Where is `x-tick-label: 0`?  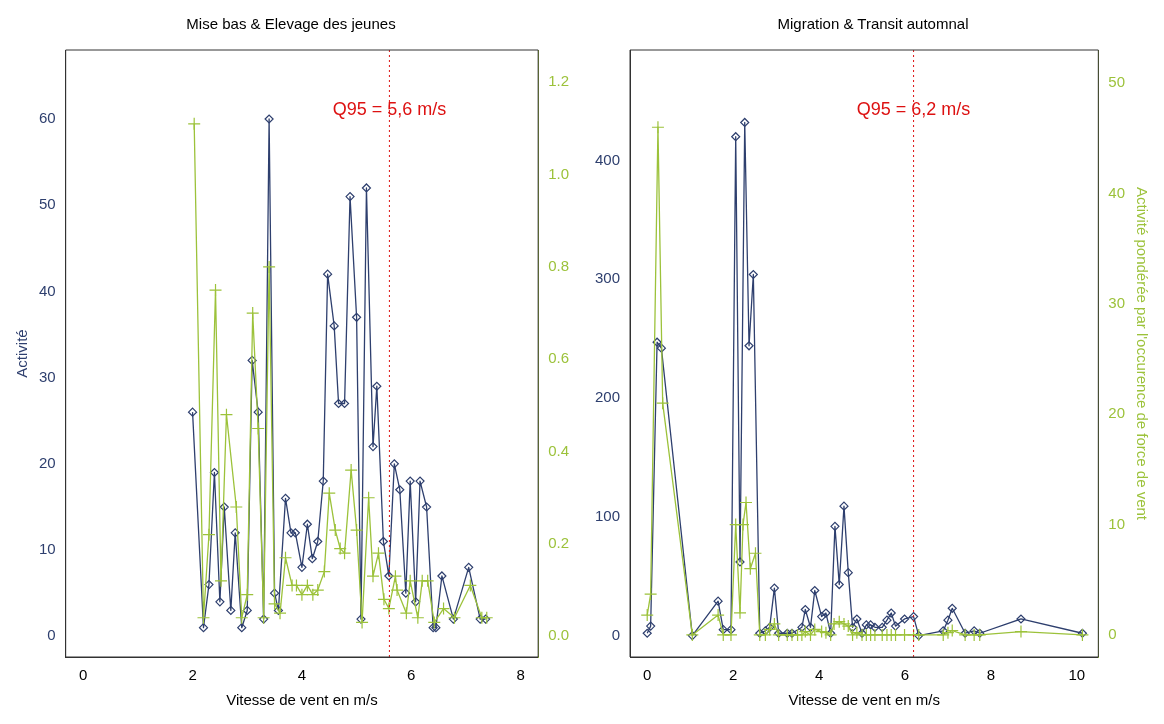 x-tick-label: 0 is located at coordinates (83, 675).